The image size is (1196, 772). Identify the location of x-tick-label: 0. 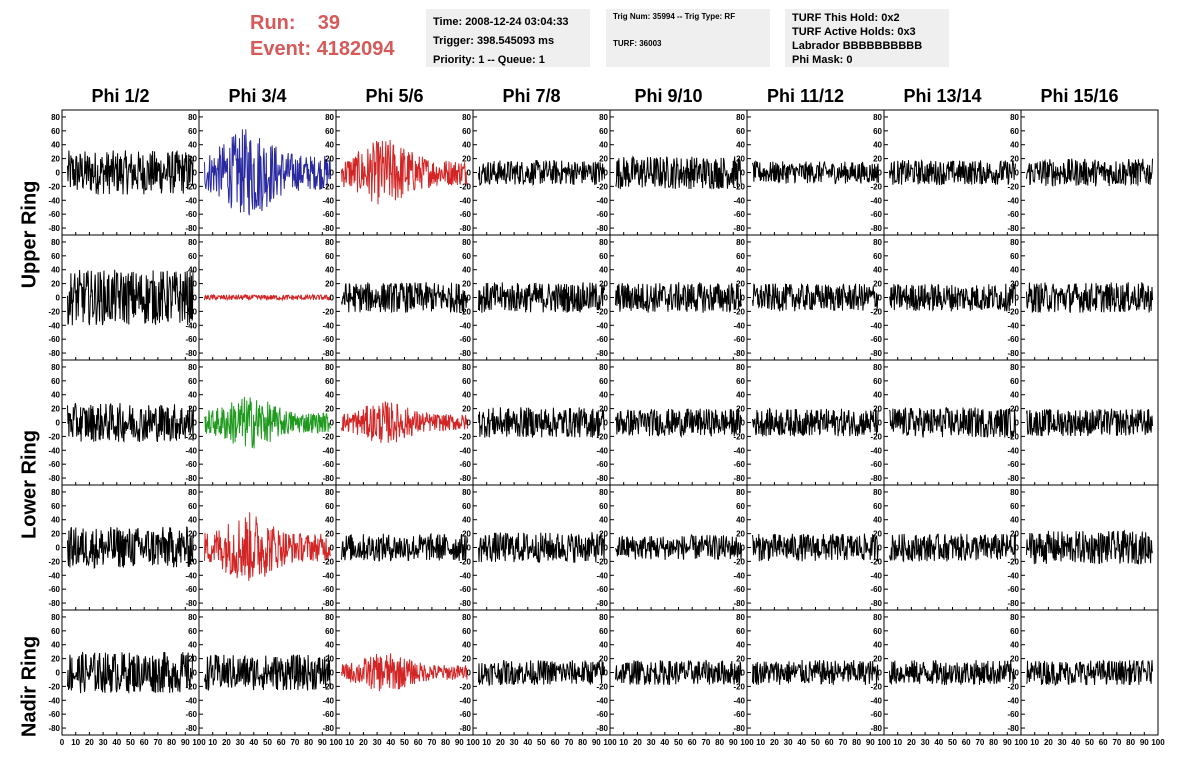
(62, 742).